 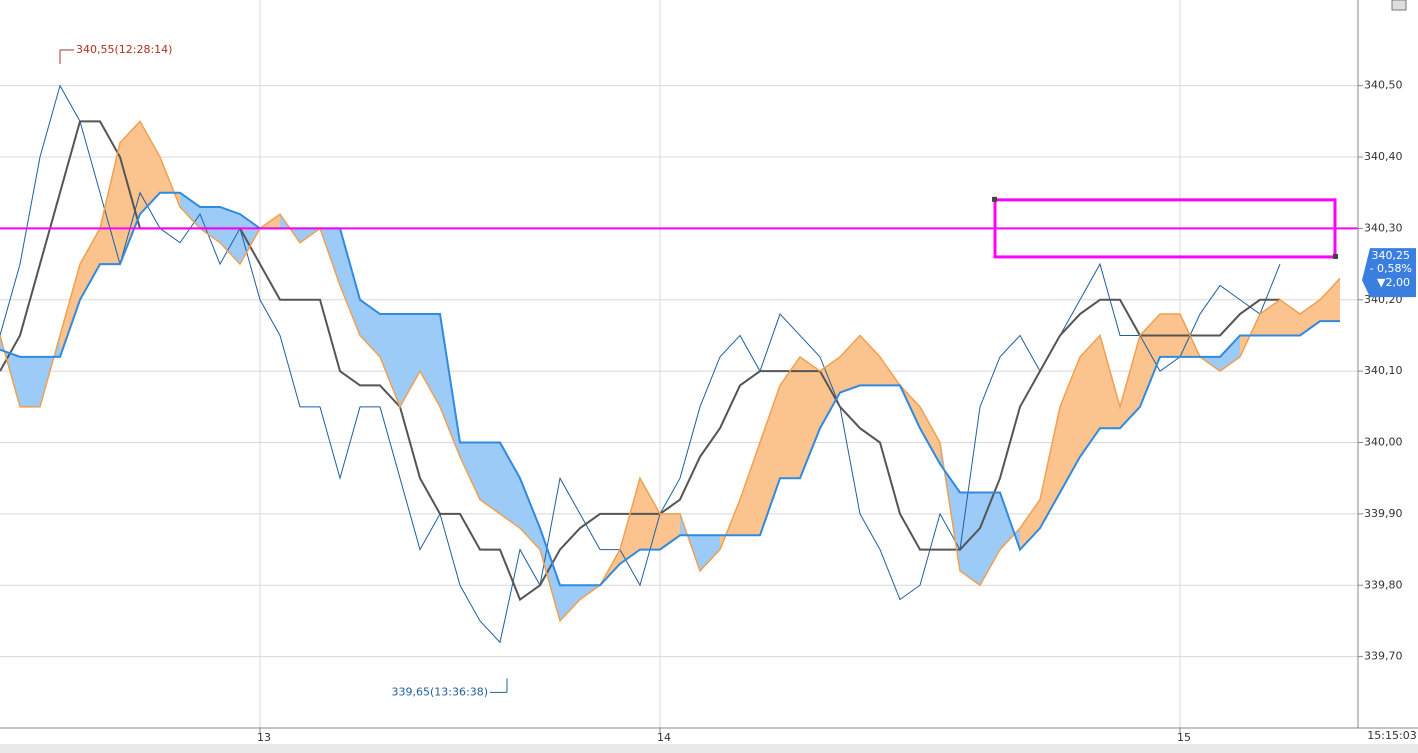 What do you see at coordinates (264, 737) in the screenshot?
I see `x-tick-label: 13` at bounding box center [264, 737].